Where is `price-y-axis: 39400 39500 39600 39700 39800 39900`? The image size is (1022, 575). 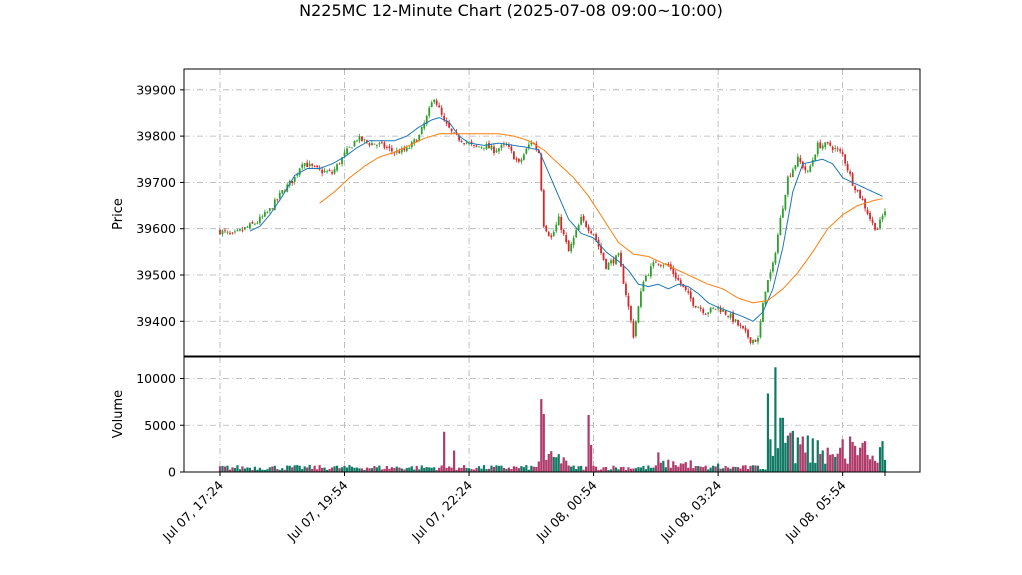 price-y-axis: 39400 39500 39600 39700 39800 39900 is located at coordinates (160, 205).